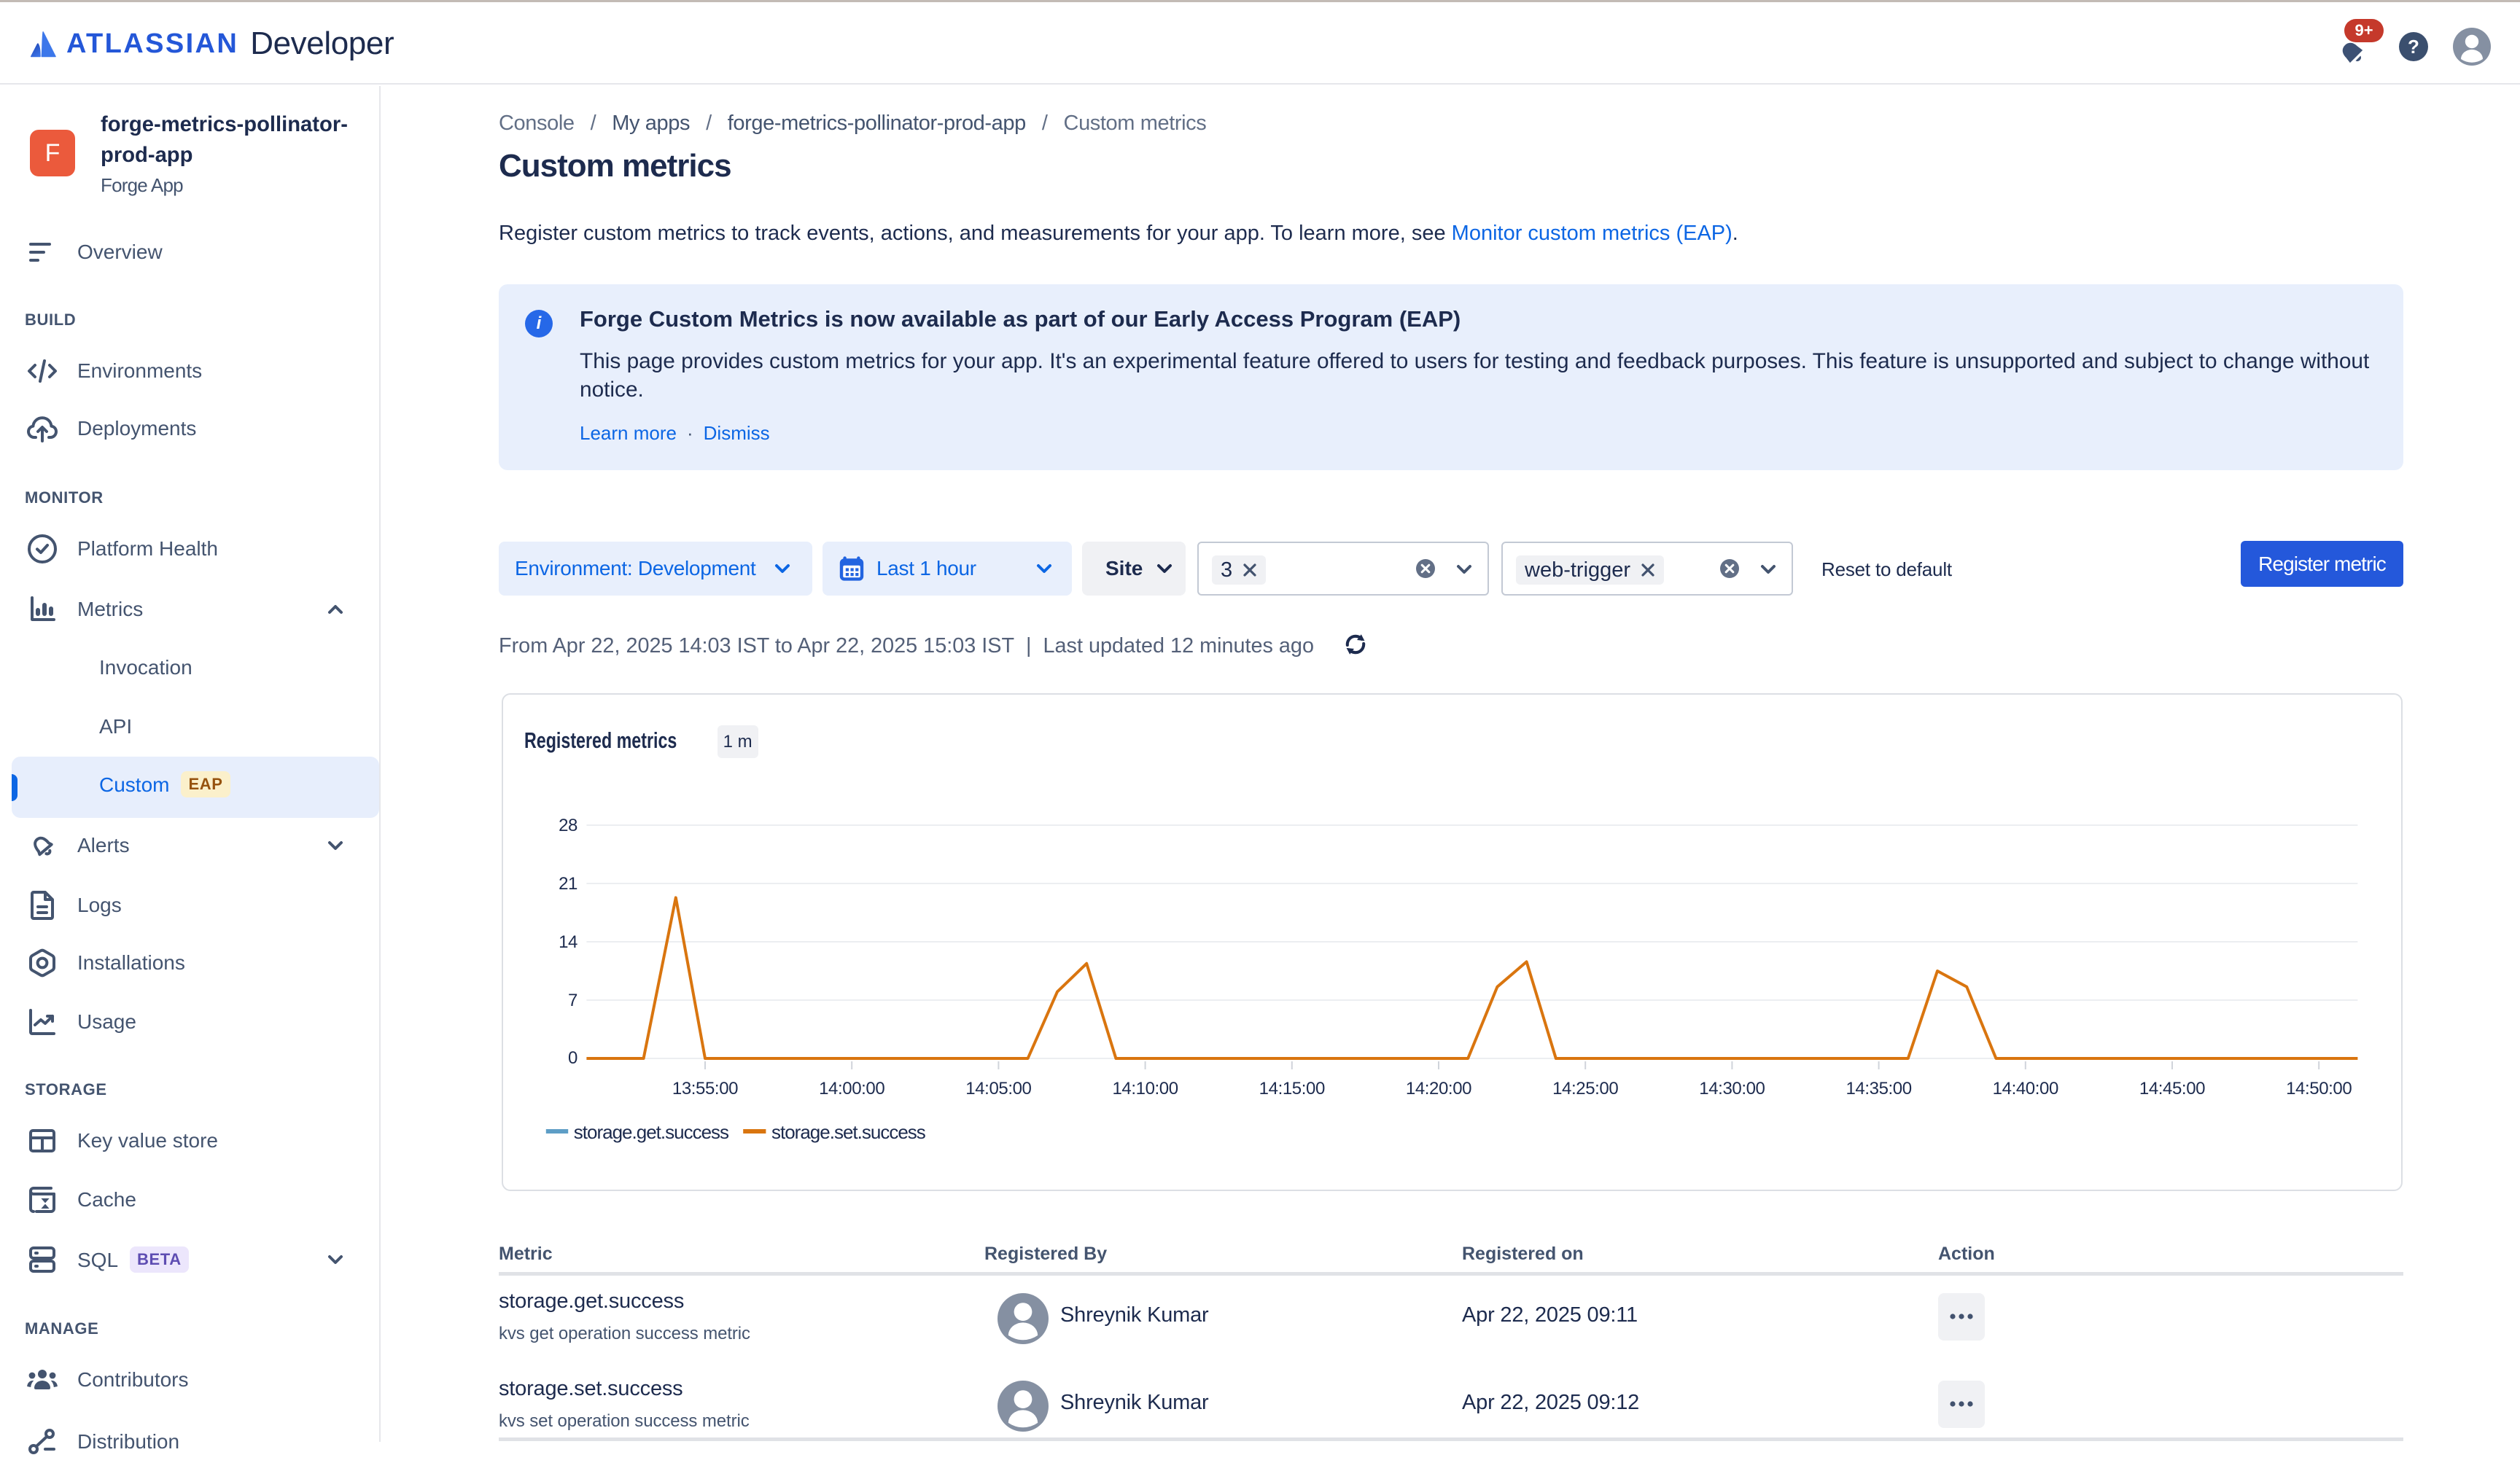 This screenshot has height=1471, width=2520. Describe the element at coordinates (2025, 1089) in the screenshot. I see `svg-text: 14:40:00` at that location.